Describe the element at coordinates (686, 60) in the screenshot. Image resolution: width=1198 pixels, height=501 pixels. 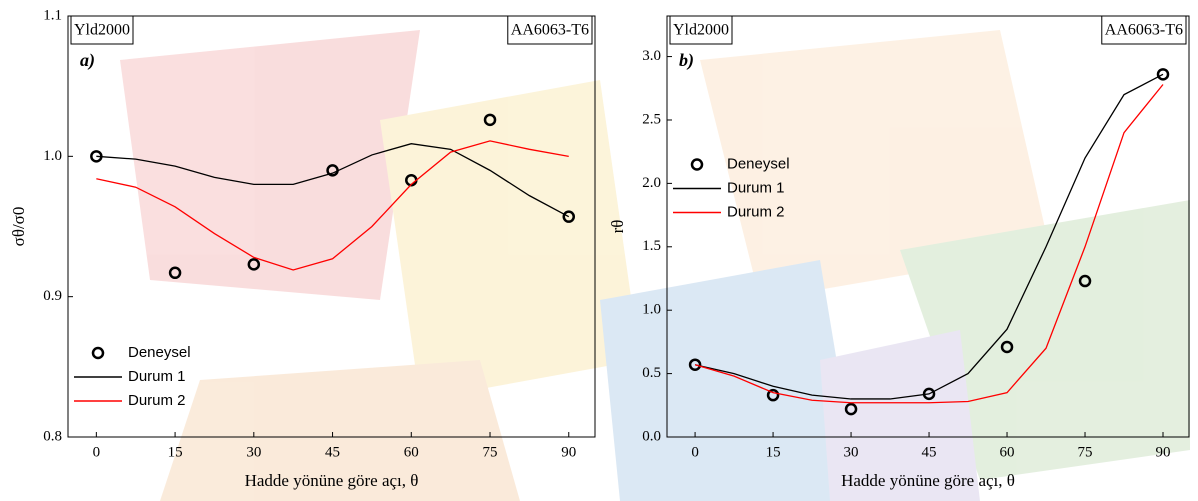
I see `panel-label: b)` at that location.